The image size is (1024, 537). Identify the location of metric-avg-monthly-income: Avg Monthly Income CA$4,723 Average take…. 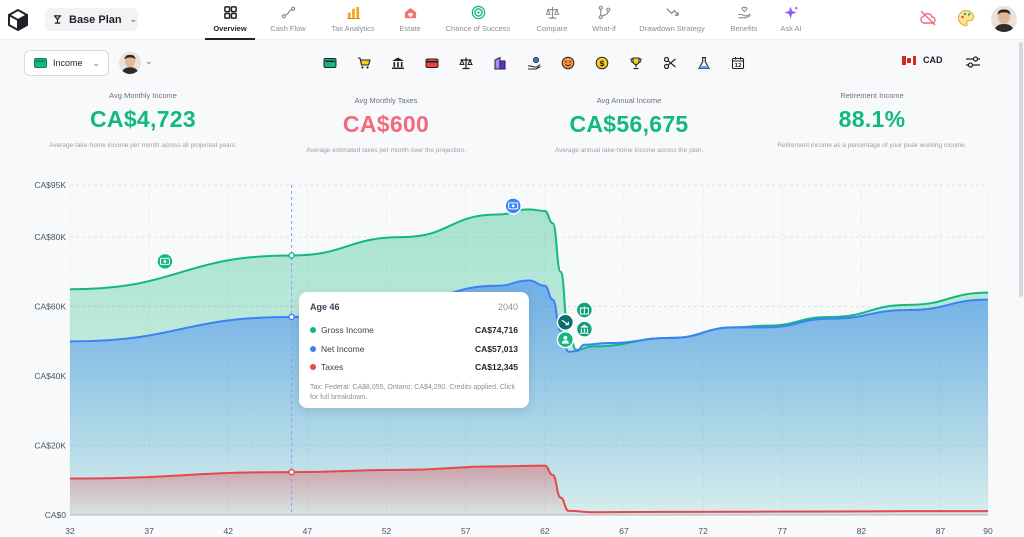
(143, 121).